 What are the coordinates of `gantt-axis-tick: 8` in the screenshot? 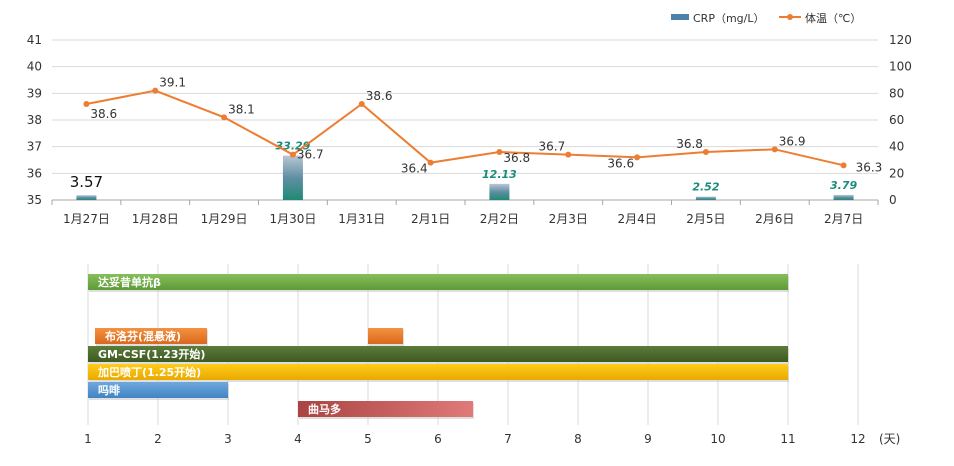 It's located at (578, 439).